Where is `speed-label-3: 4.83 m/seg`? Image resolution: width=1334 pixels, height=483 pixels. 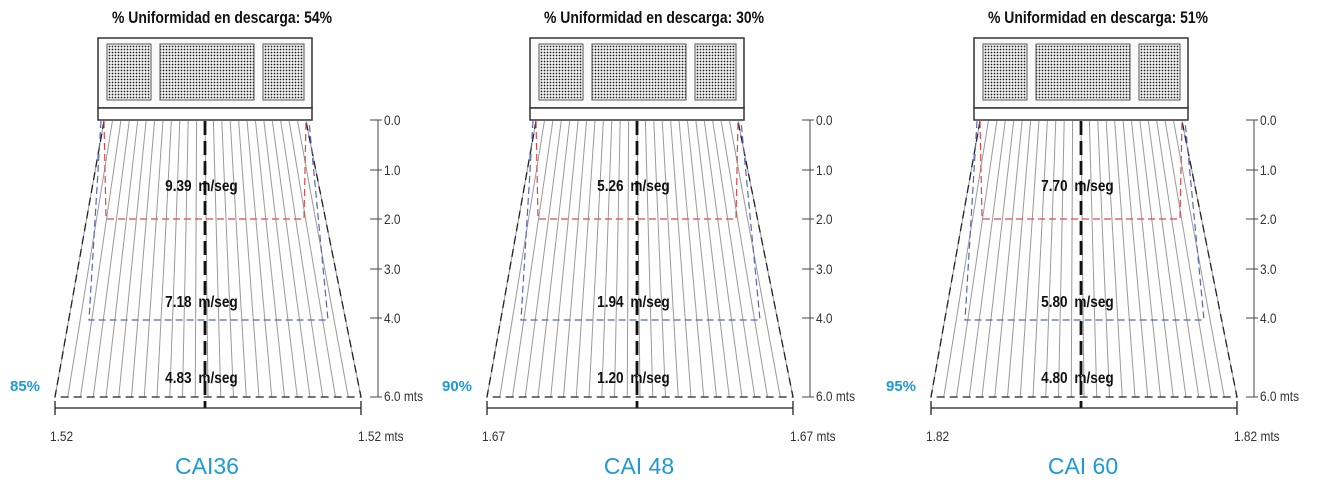 speed-label-3: 4.83 m/seg is located at coordinates (191, 379).